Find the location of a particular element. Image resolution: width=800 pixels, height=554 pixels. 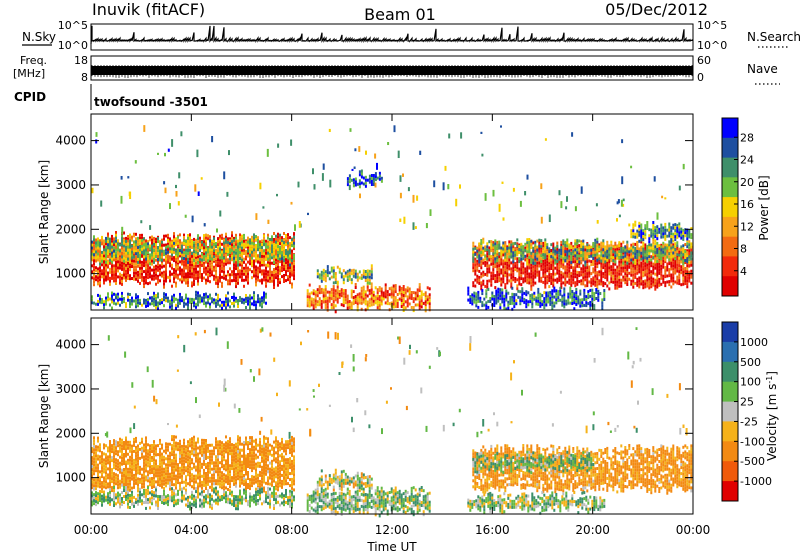

nsky-tick-bottom: 10^0 is located at coordinates (73, 45).